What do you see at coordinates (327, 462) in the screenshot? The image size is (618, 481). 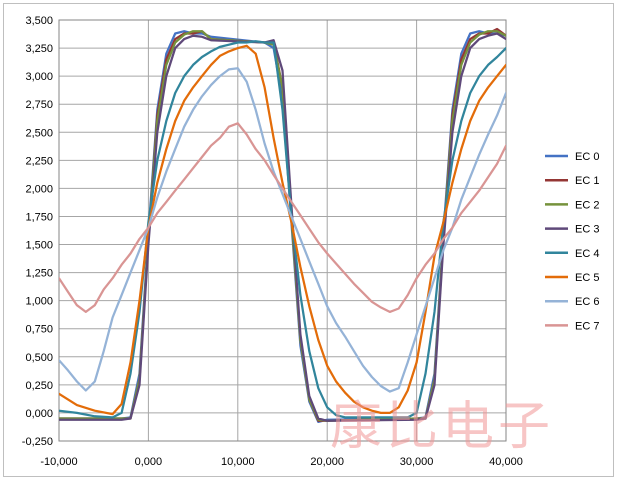 I see `x-tick-label: 20,000` at bounding box center [327, 462].